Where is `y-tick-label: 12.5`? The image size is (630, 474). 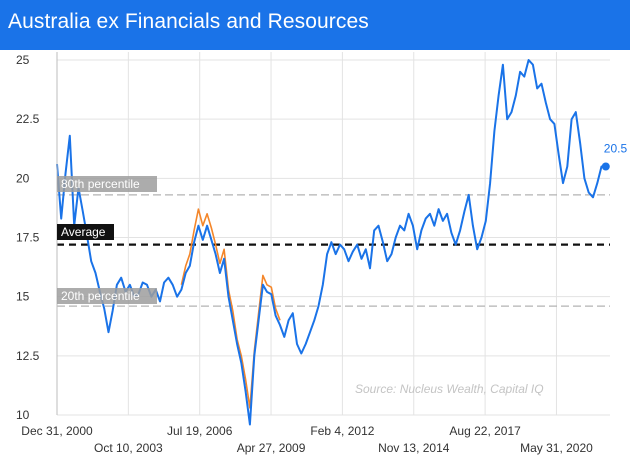
y-tick-label: 12.5 is located at coordinates (28, 356).